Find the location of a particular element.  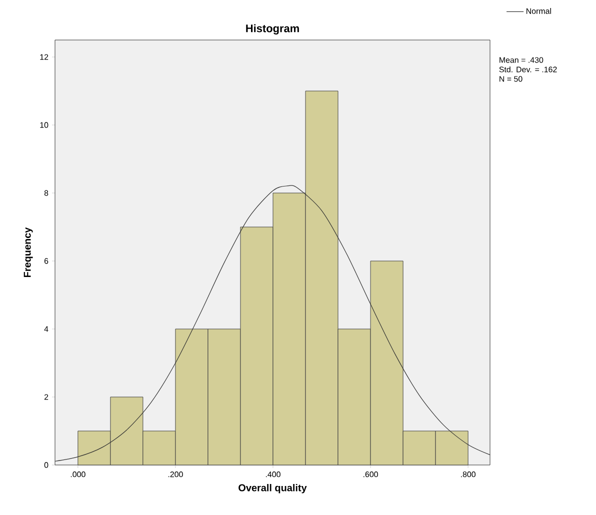

chart-title: Histogram is located at coordinates (272, 29).